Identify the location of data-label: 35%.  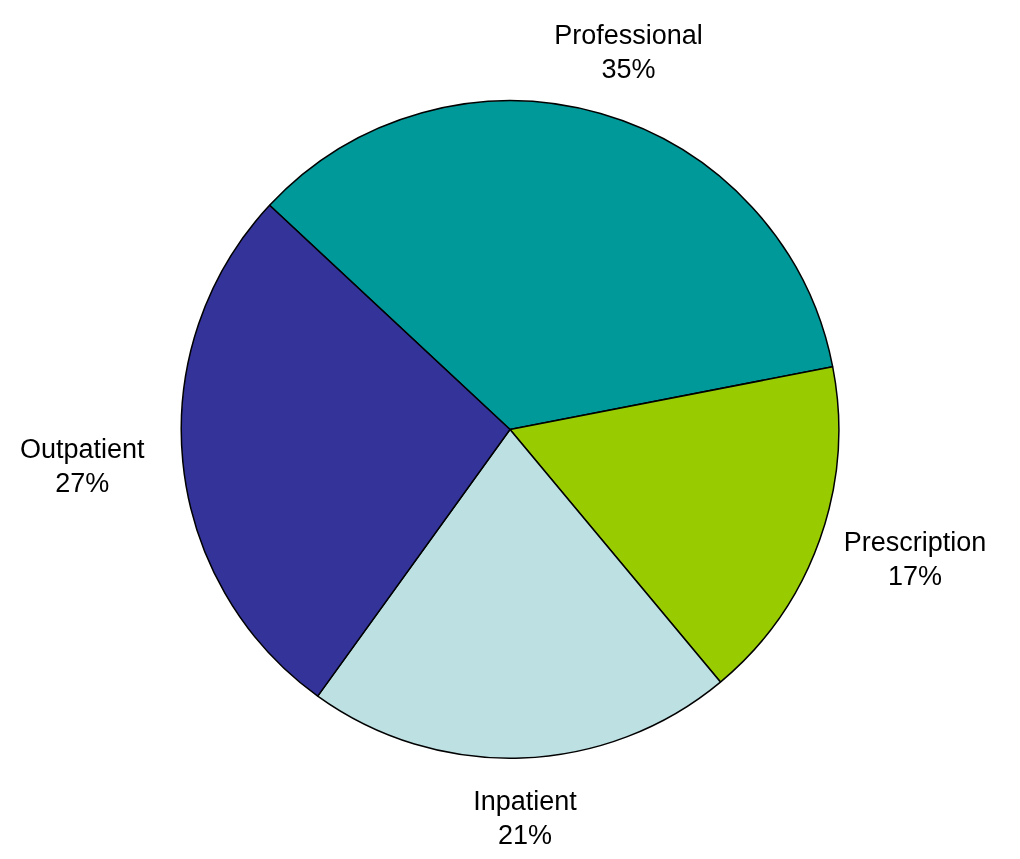
(628, 69).